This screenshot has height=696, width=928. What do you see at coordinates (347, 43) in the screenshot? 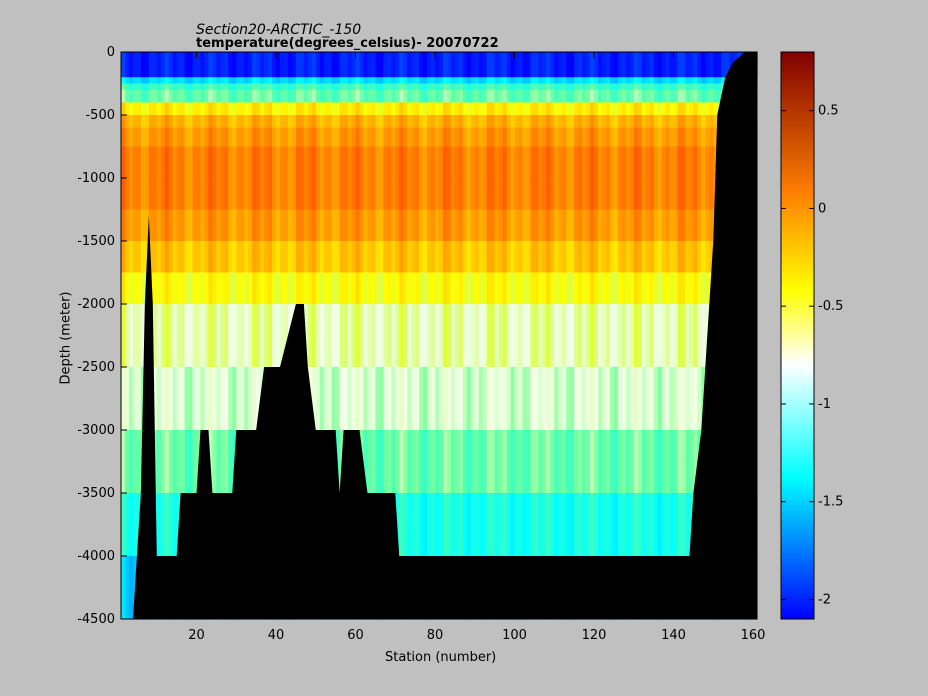
I see `chart-subtitle: temperature(degrees_celsius)- 20070722` at bounding box center [347, 43].